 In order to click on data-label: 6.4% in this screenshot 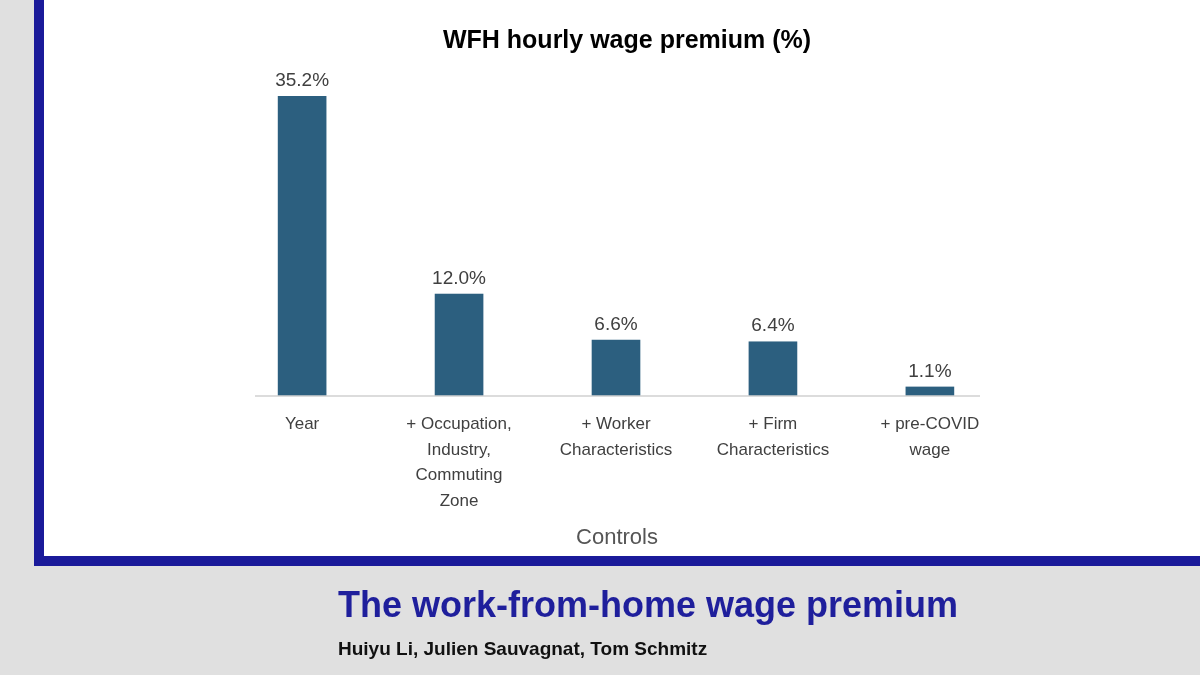, I will do `click(773, 325)`.